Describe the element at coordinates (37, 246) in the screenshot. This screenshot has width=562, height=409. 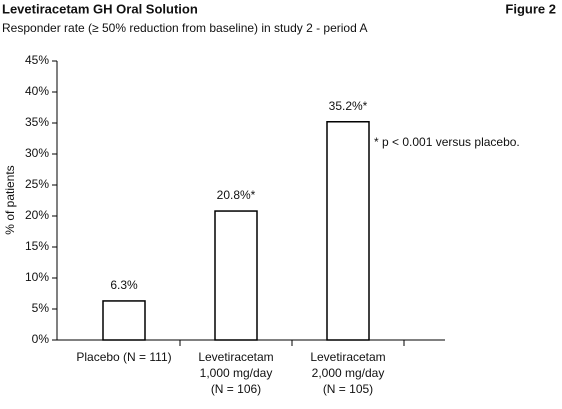
I see `y-tick-label: 15%` at that location.